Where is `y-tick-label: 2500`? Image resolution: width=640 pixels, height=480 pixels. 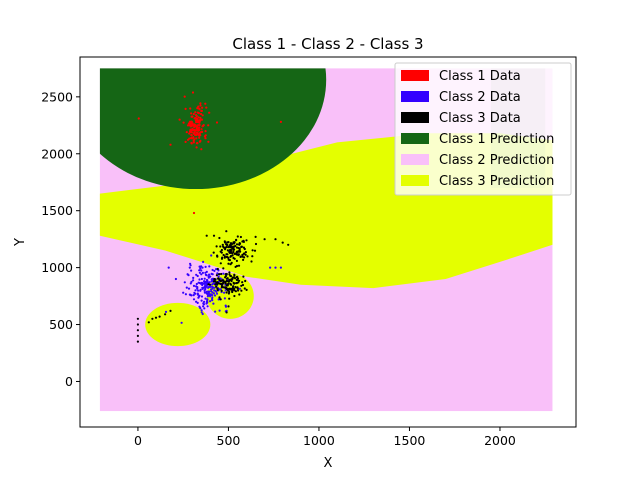 y-tick-label: 2500 is located at coordinates (57, 96).